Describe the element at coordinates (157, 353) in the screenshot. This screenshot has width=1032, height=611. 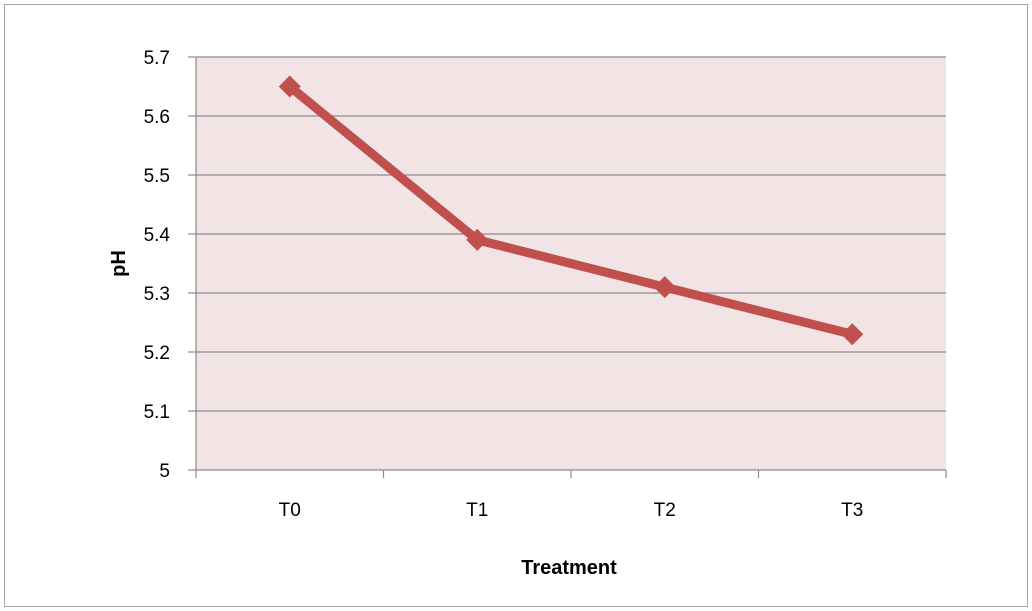
I see `y-tick-label: 5.2` at that location.